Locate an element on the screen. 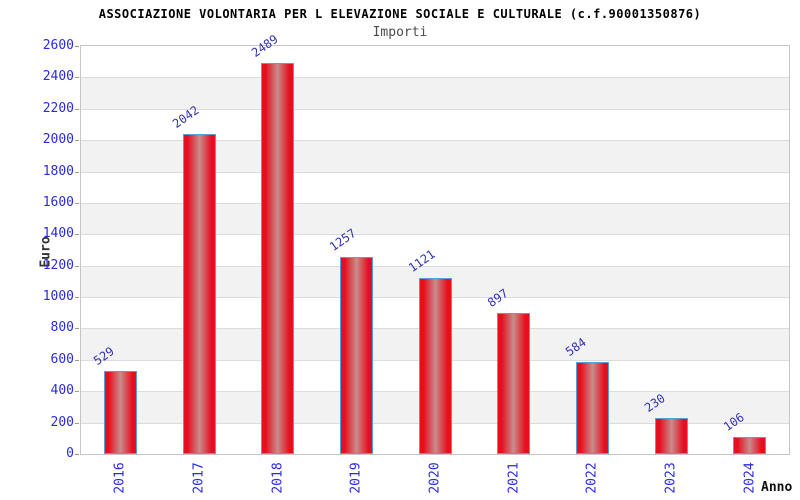 This screenshot has height=500, width=800. x-tick-label: 2021 is located at coordinates (514, 478).